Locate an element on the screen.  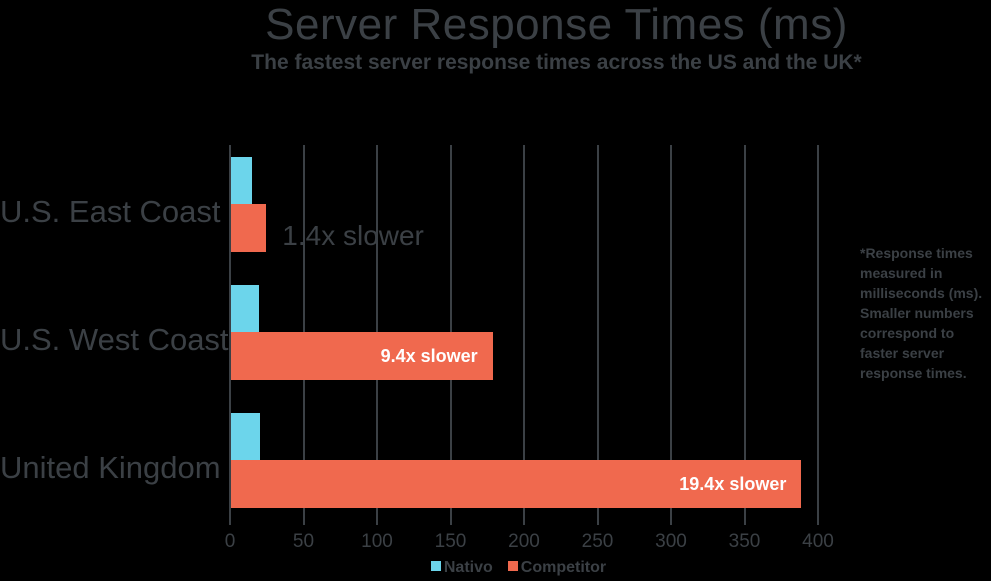
legend-label-competitor: Competitor is located at coordinates (563, 567).